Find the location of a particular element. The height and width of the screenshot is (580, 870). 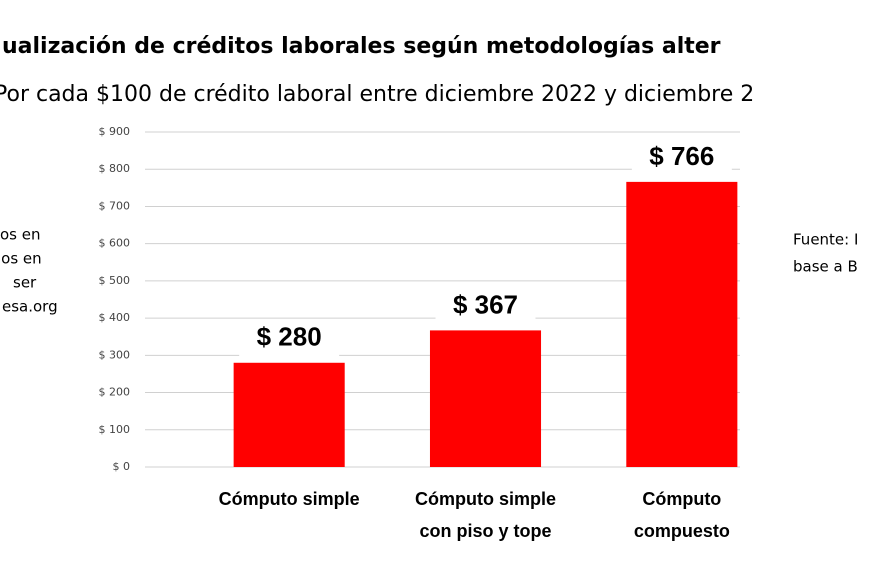

value-label: $ 367 is located at coordinates (485, 304).